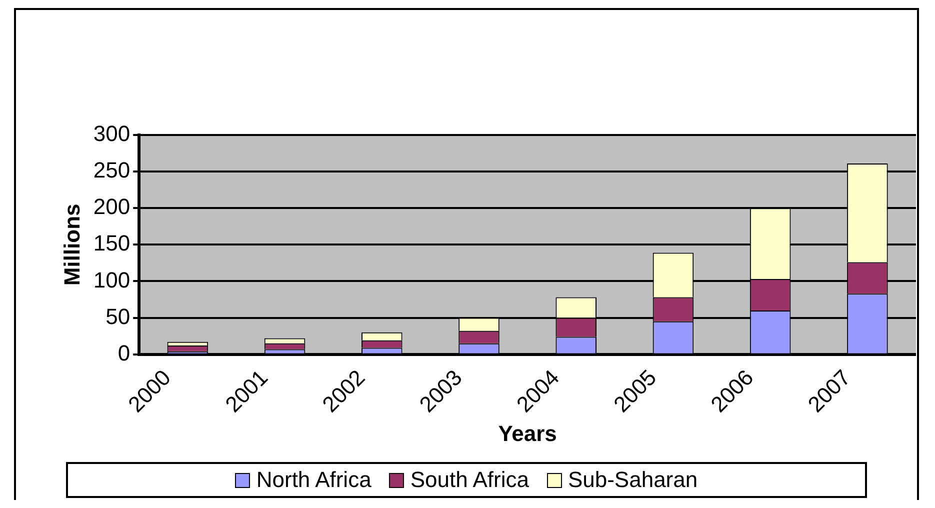  Describe the element at coordinates (633, 480) in the screenshot. I see `legend-label: Sub-Saharan` at that location.